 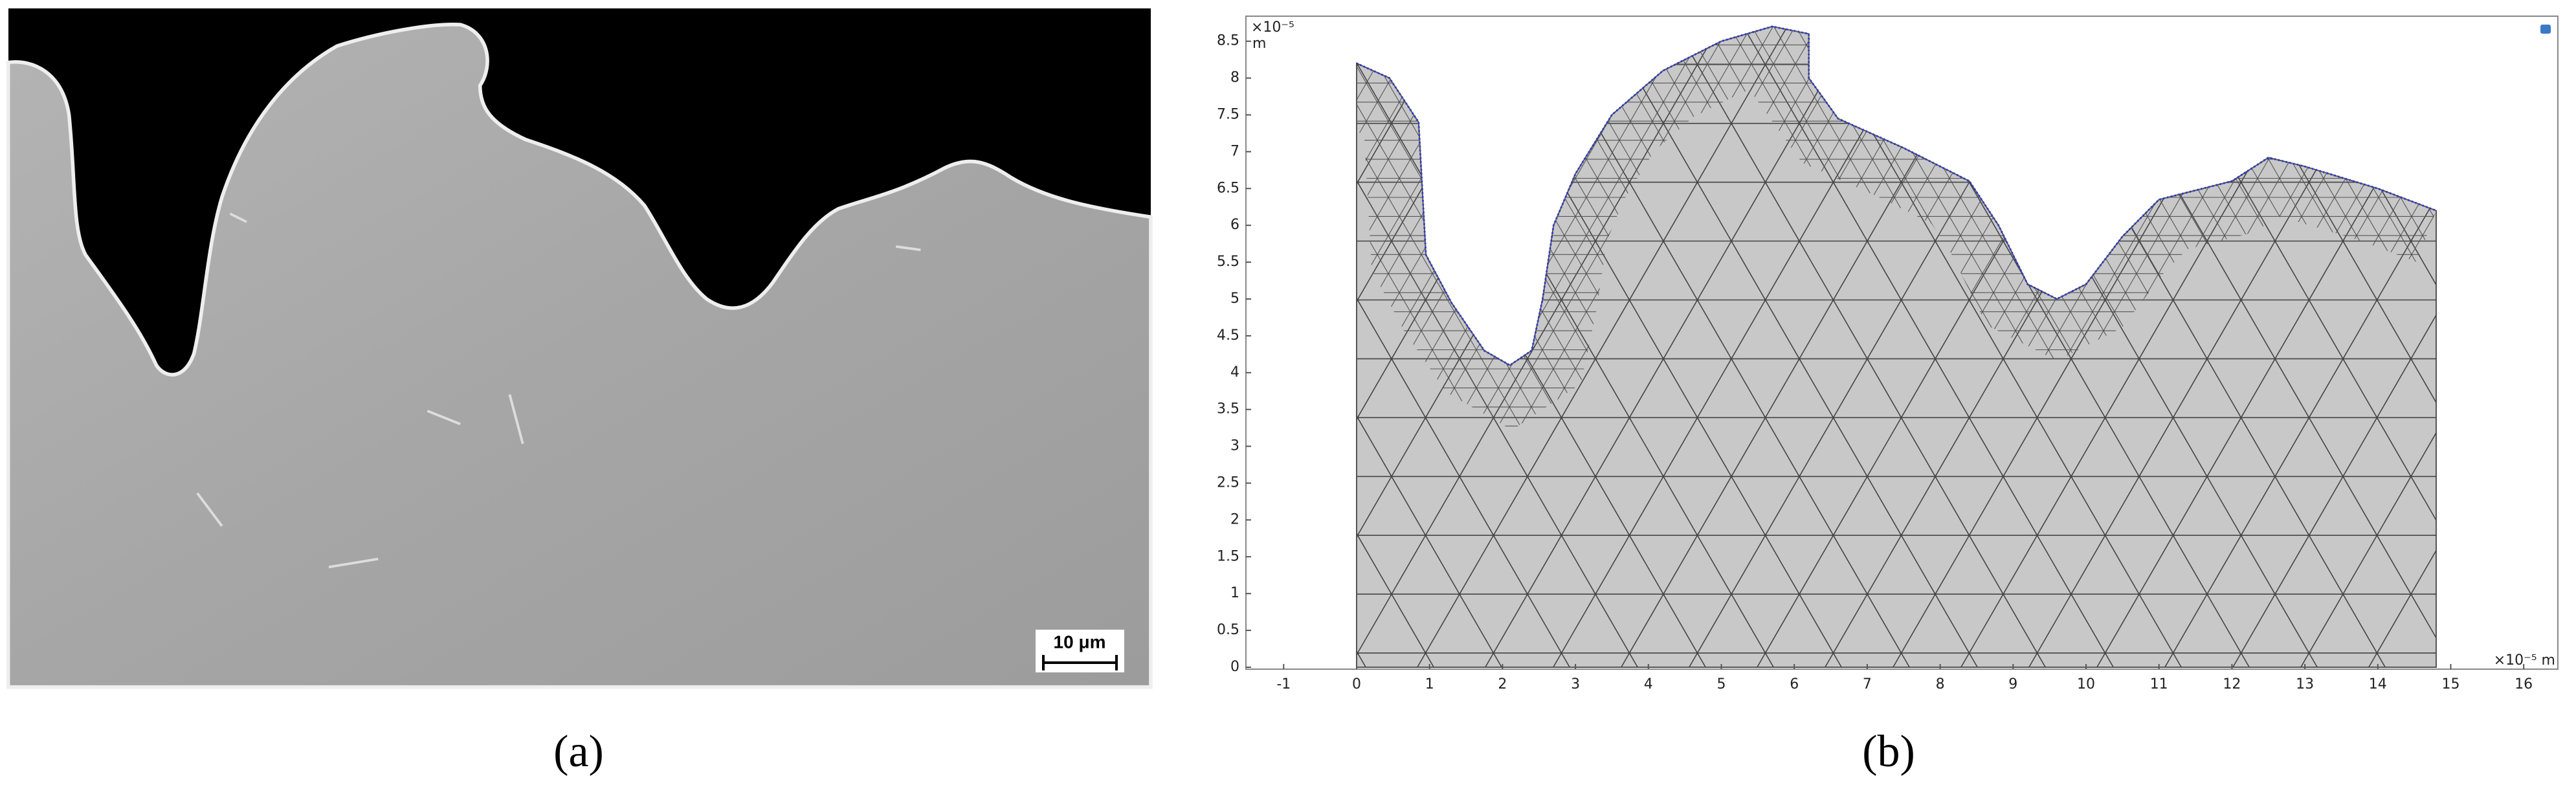 What do you see at coordinates (1228, 115) in the screenshot?
I see `y-tick-label: 7.5` at bounding box center [1228, 115].